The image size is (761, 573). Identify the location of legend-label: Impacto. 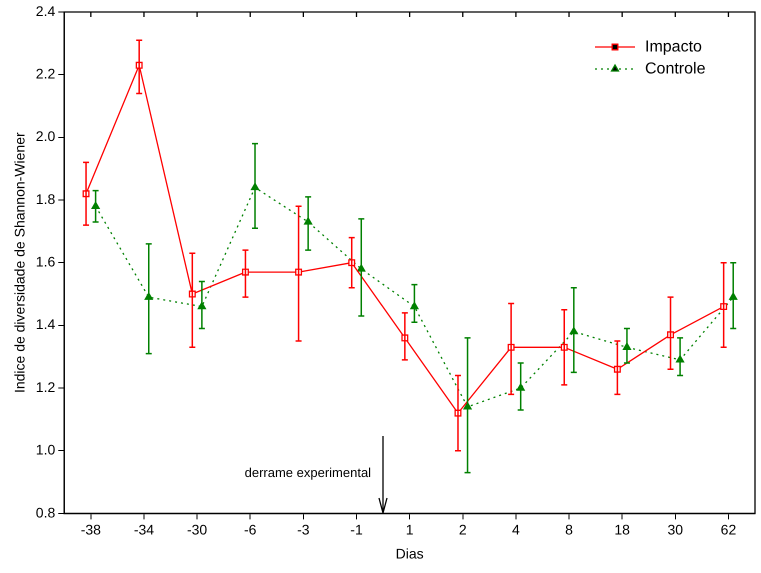
(673, 47).